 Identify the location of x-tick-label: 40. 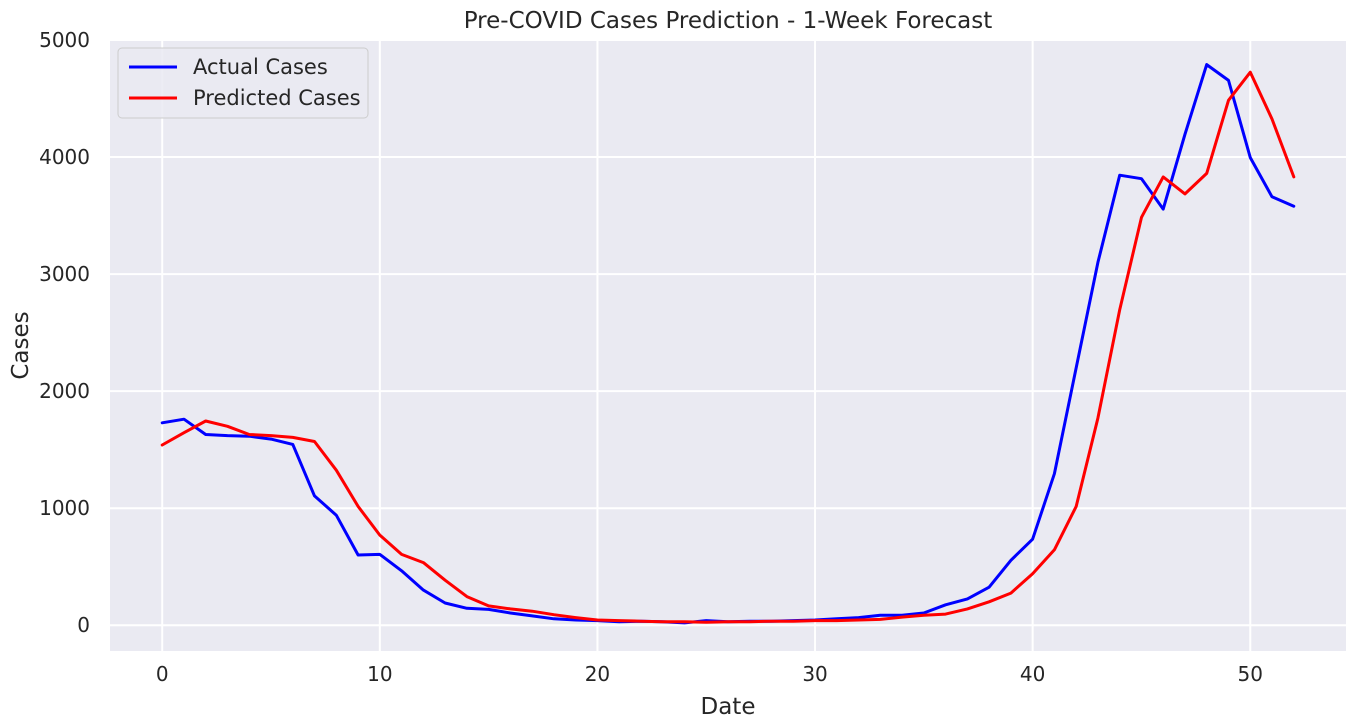
(1032, 674).